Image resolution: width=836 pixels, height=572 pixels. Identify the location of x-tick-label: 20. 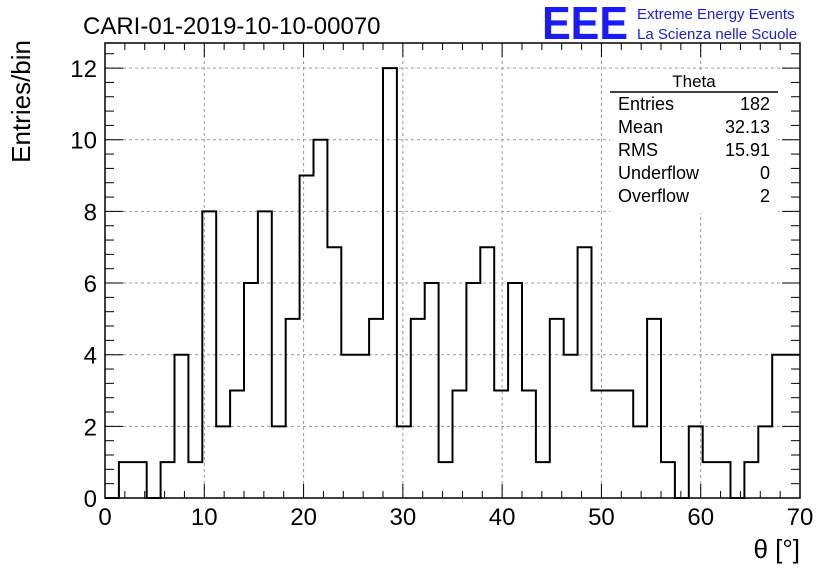
(303, 517).